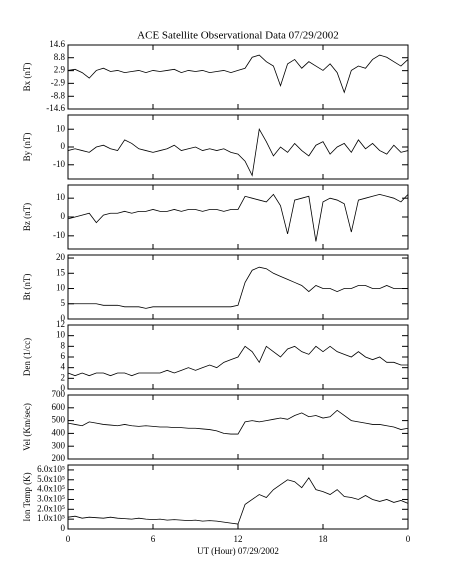 The width and height of the screenshot is (453, 566). Describe the element at coordinates (51, 518) in the screenshot. I see `y-tick-label: 1.0x10⁵` at that location.